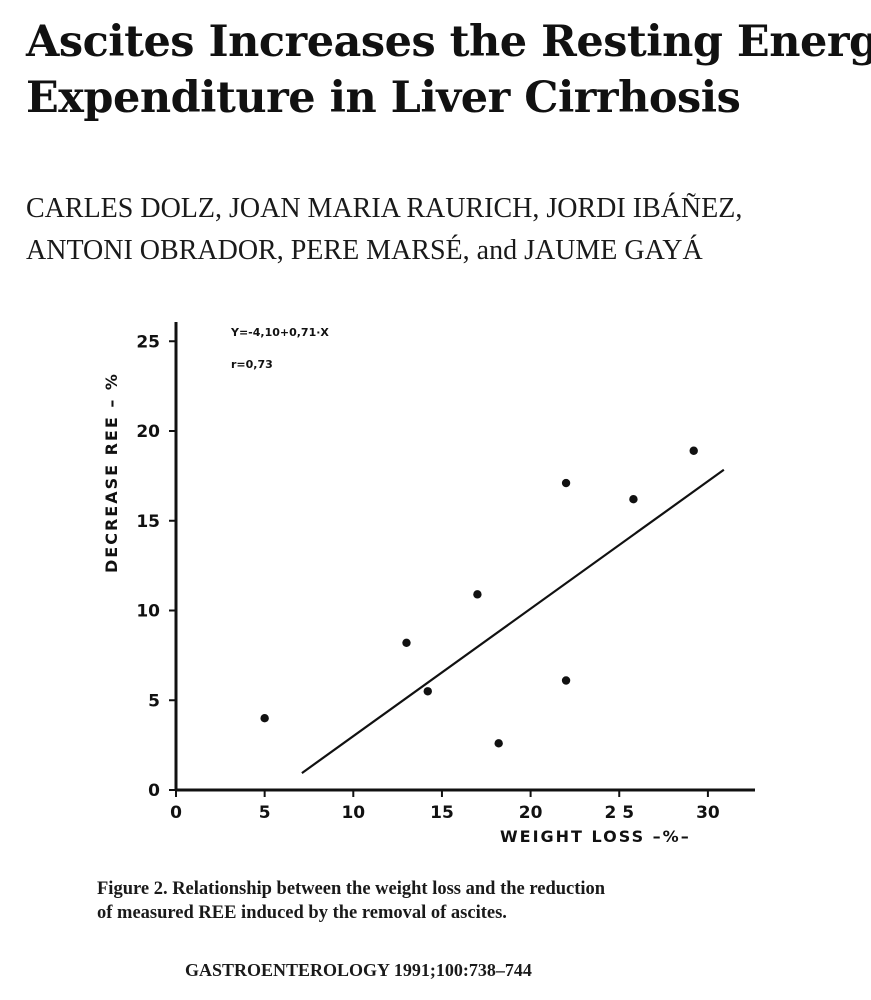  Describe the element at coordinates (176, 813) in the screenshot. I see `x-tick-label-0: 0` at that location.